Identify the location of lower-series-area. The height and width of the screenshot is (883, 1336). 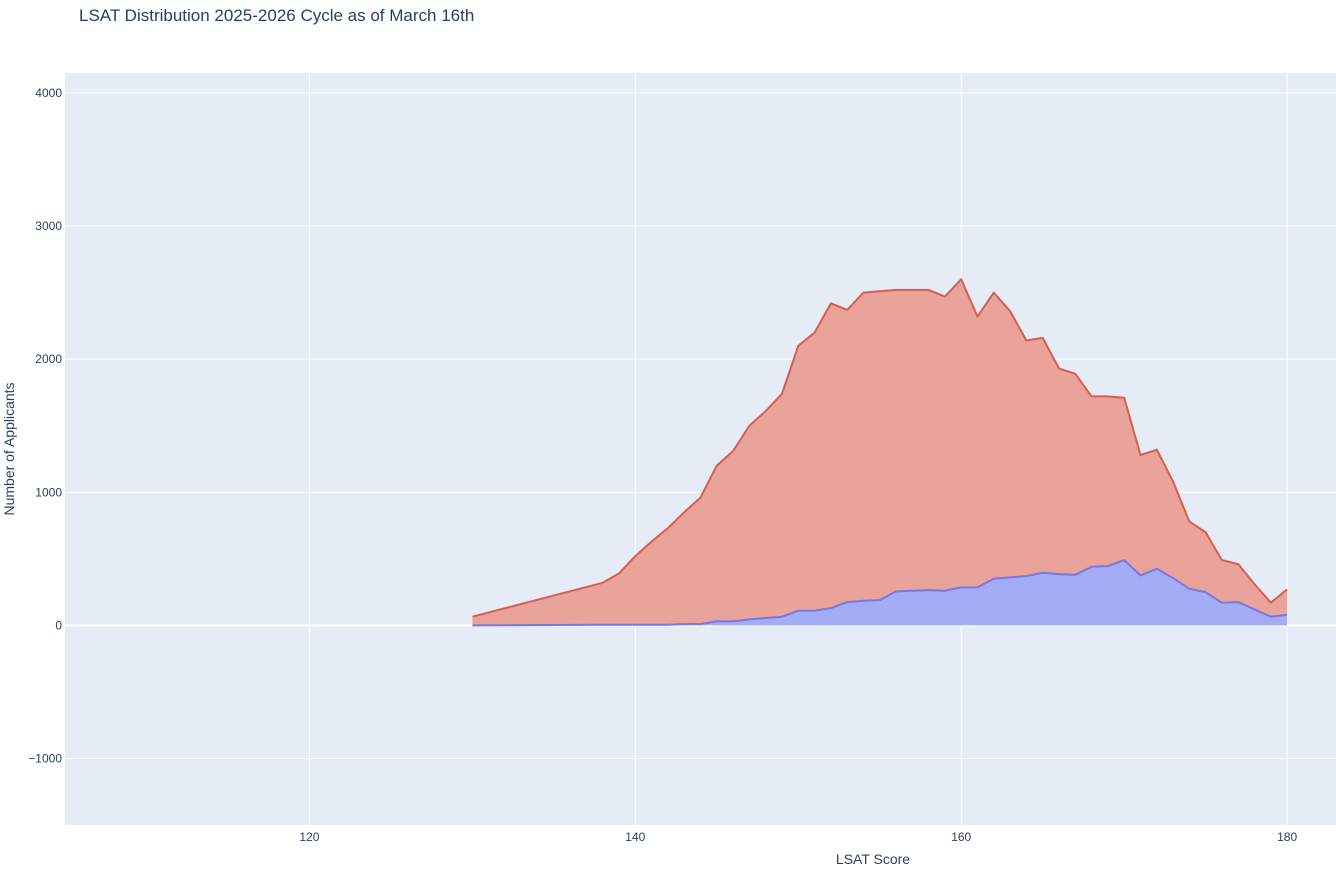
(880, 593).